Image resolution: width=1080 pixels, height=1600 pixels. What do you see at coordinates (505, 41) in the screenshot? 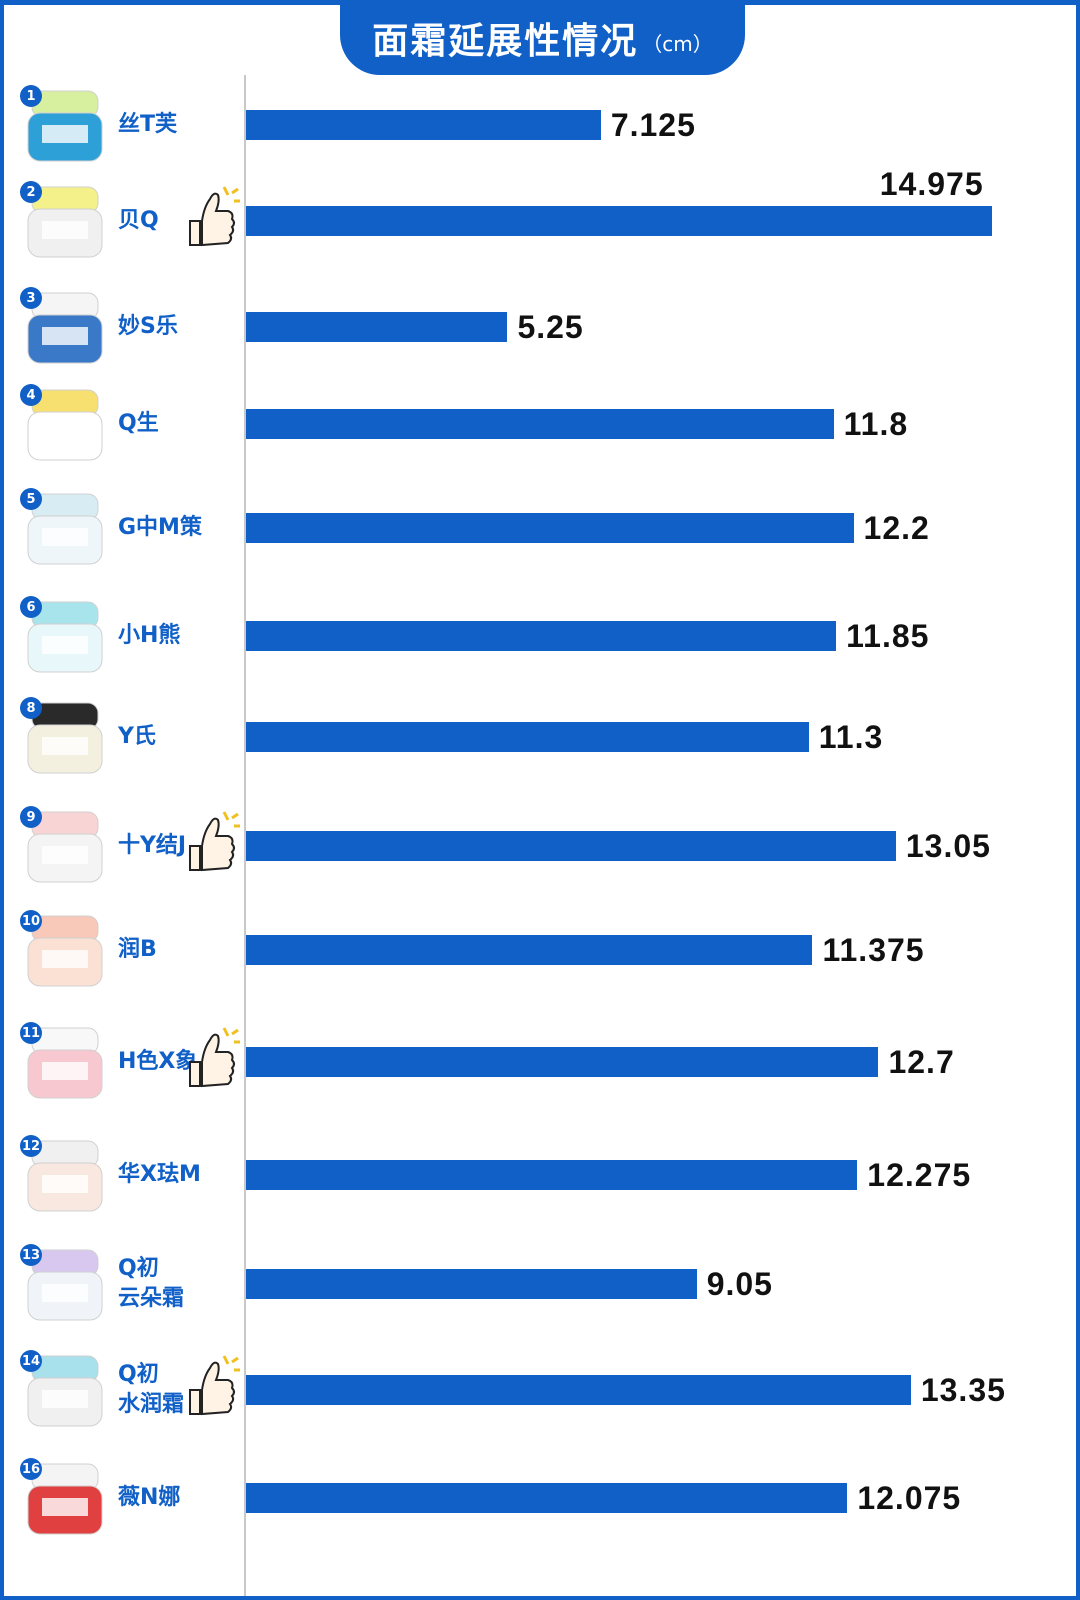
I see `chart-title: 面霜延展性情况` at bounding box center [505, 41].